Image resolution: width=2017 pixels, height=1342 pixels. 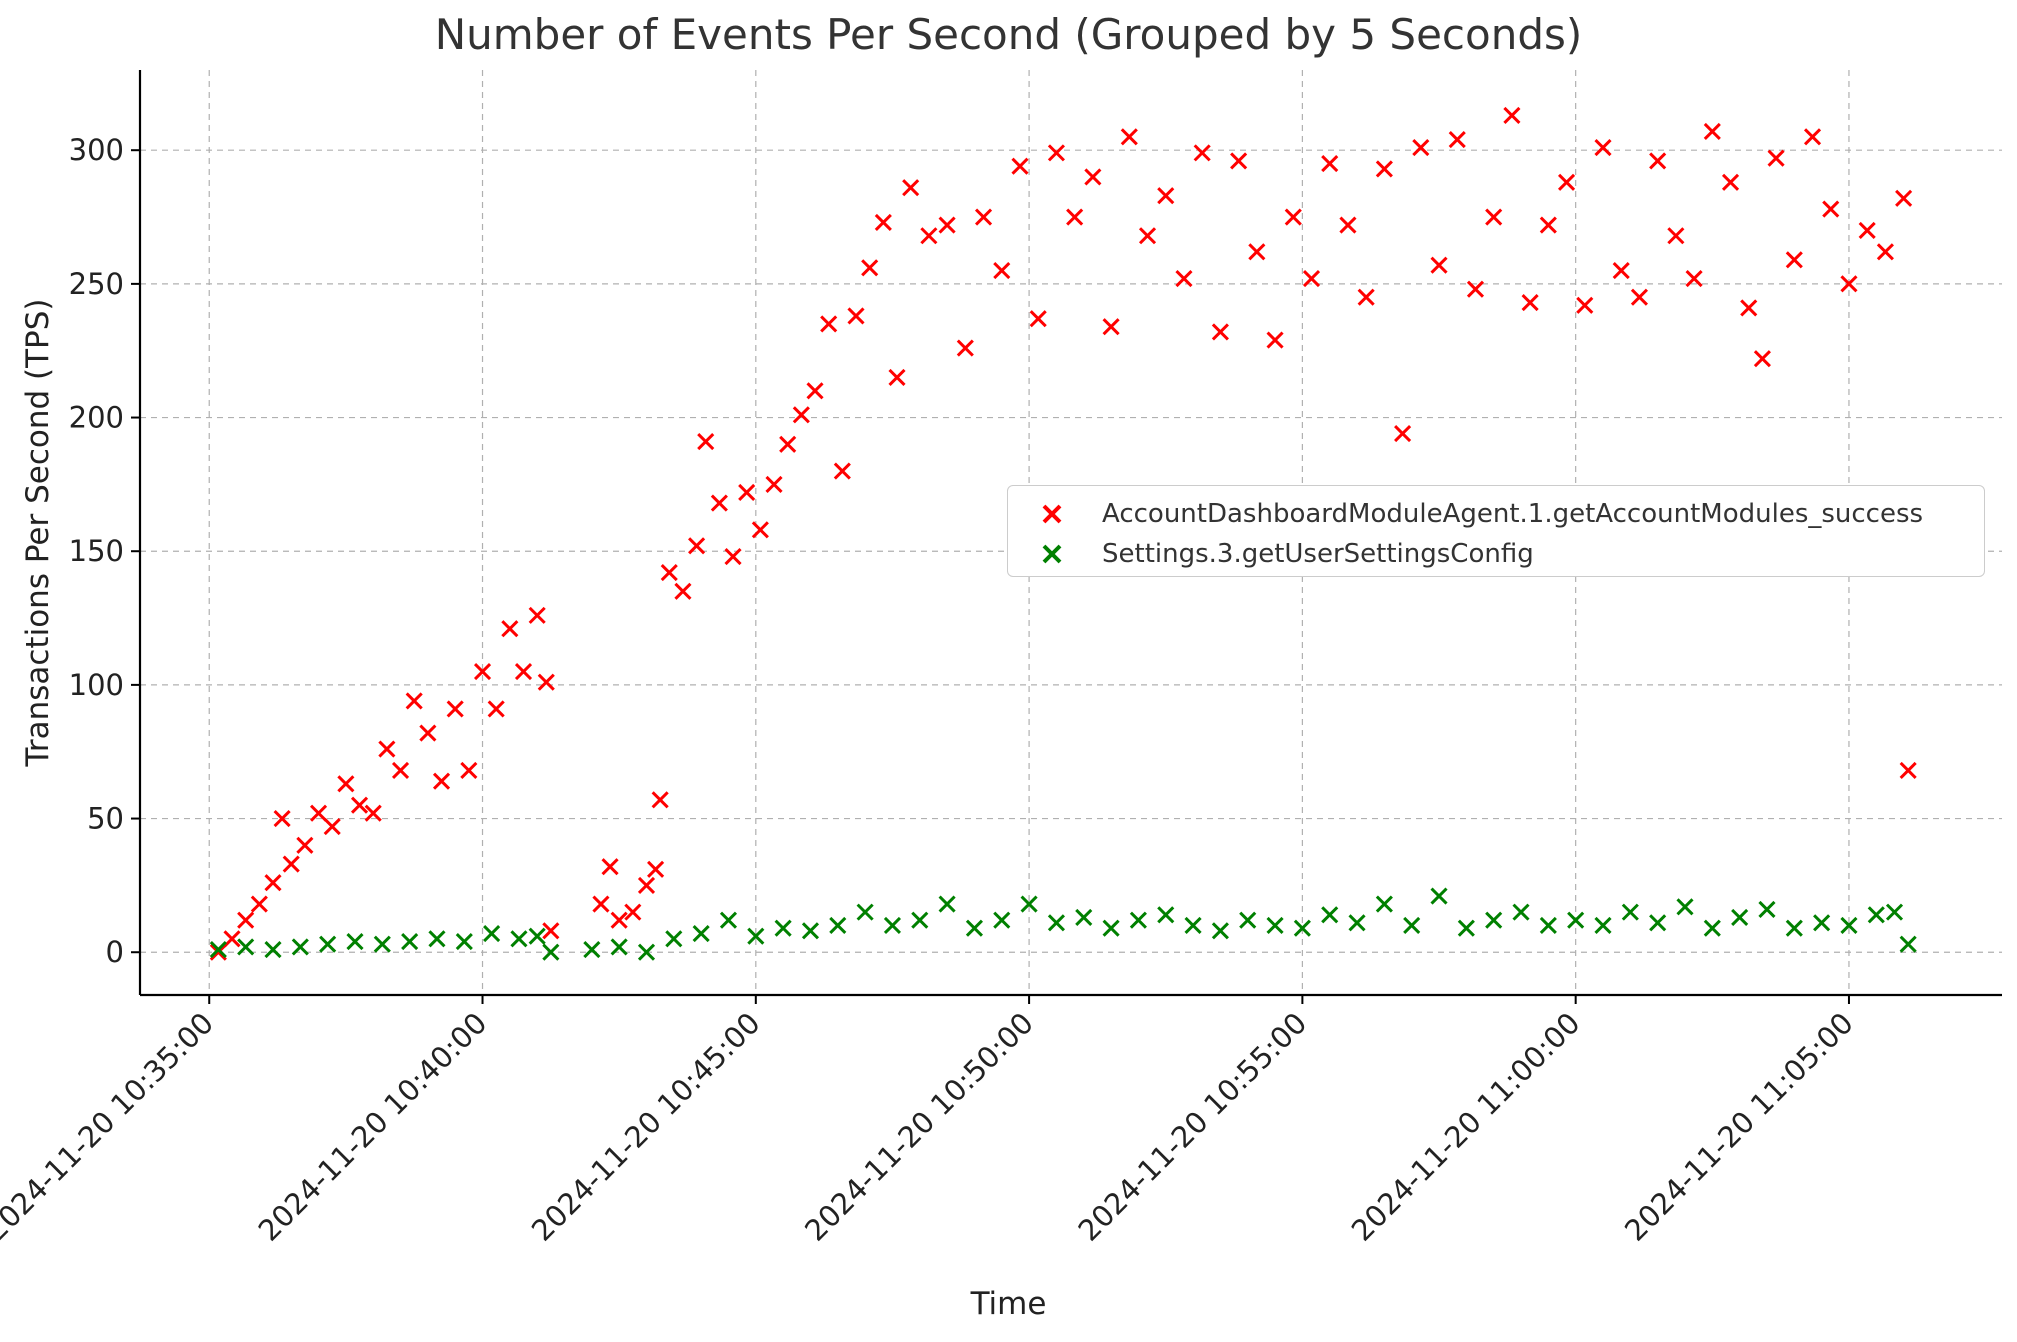 What do you see at coordinates (1466, 1127) in the screenshot?
I see `x-tick-label: 2024-11-20 11:00:00` at bounding box center [1466, 1127].